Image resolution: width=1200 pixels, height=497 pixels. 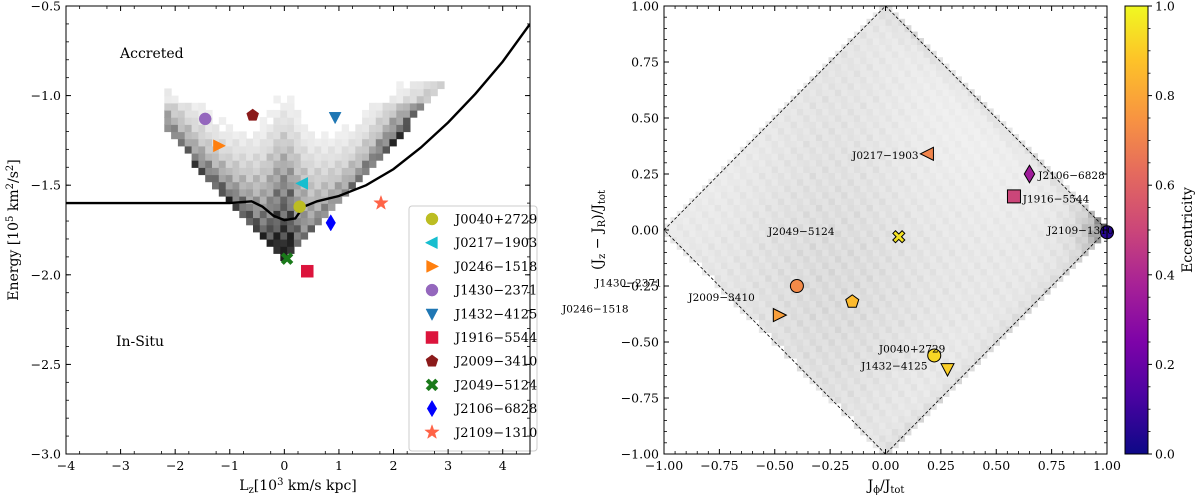 I want to click on x-tick-label: 0.00, so click(x=886, y=465).